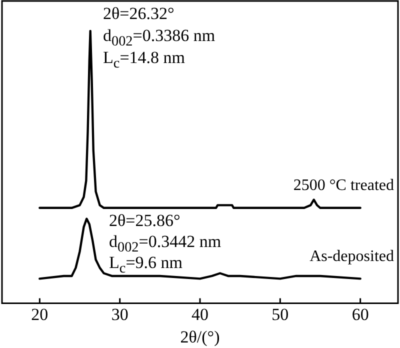  Describe the element at coordinates (360, 314) in the screenshot. I see `x-tick-label: 60` at that location.